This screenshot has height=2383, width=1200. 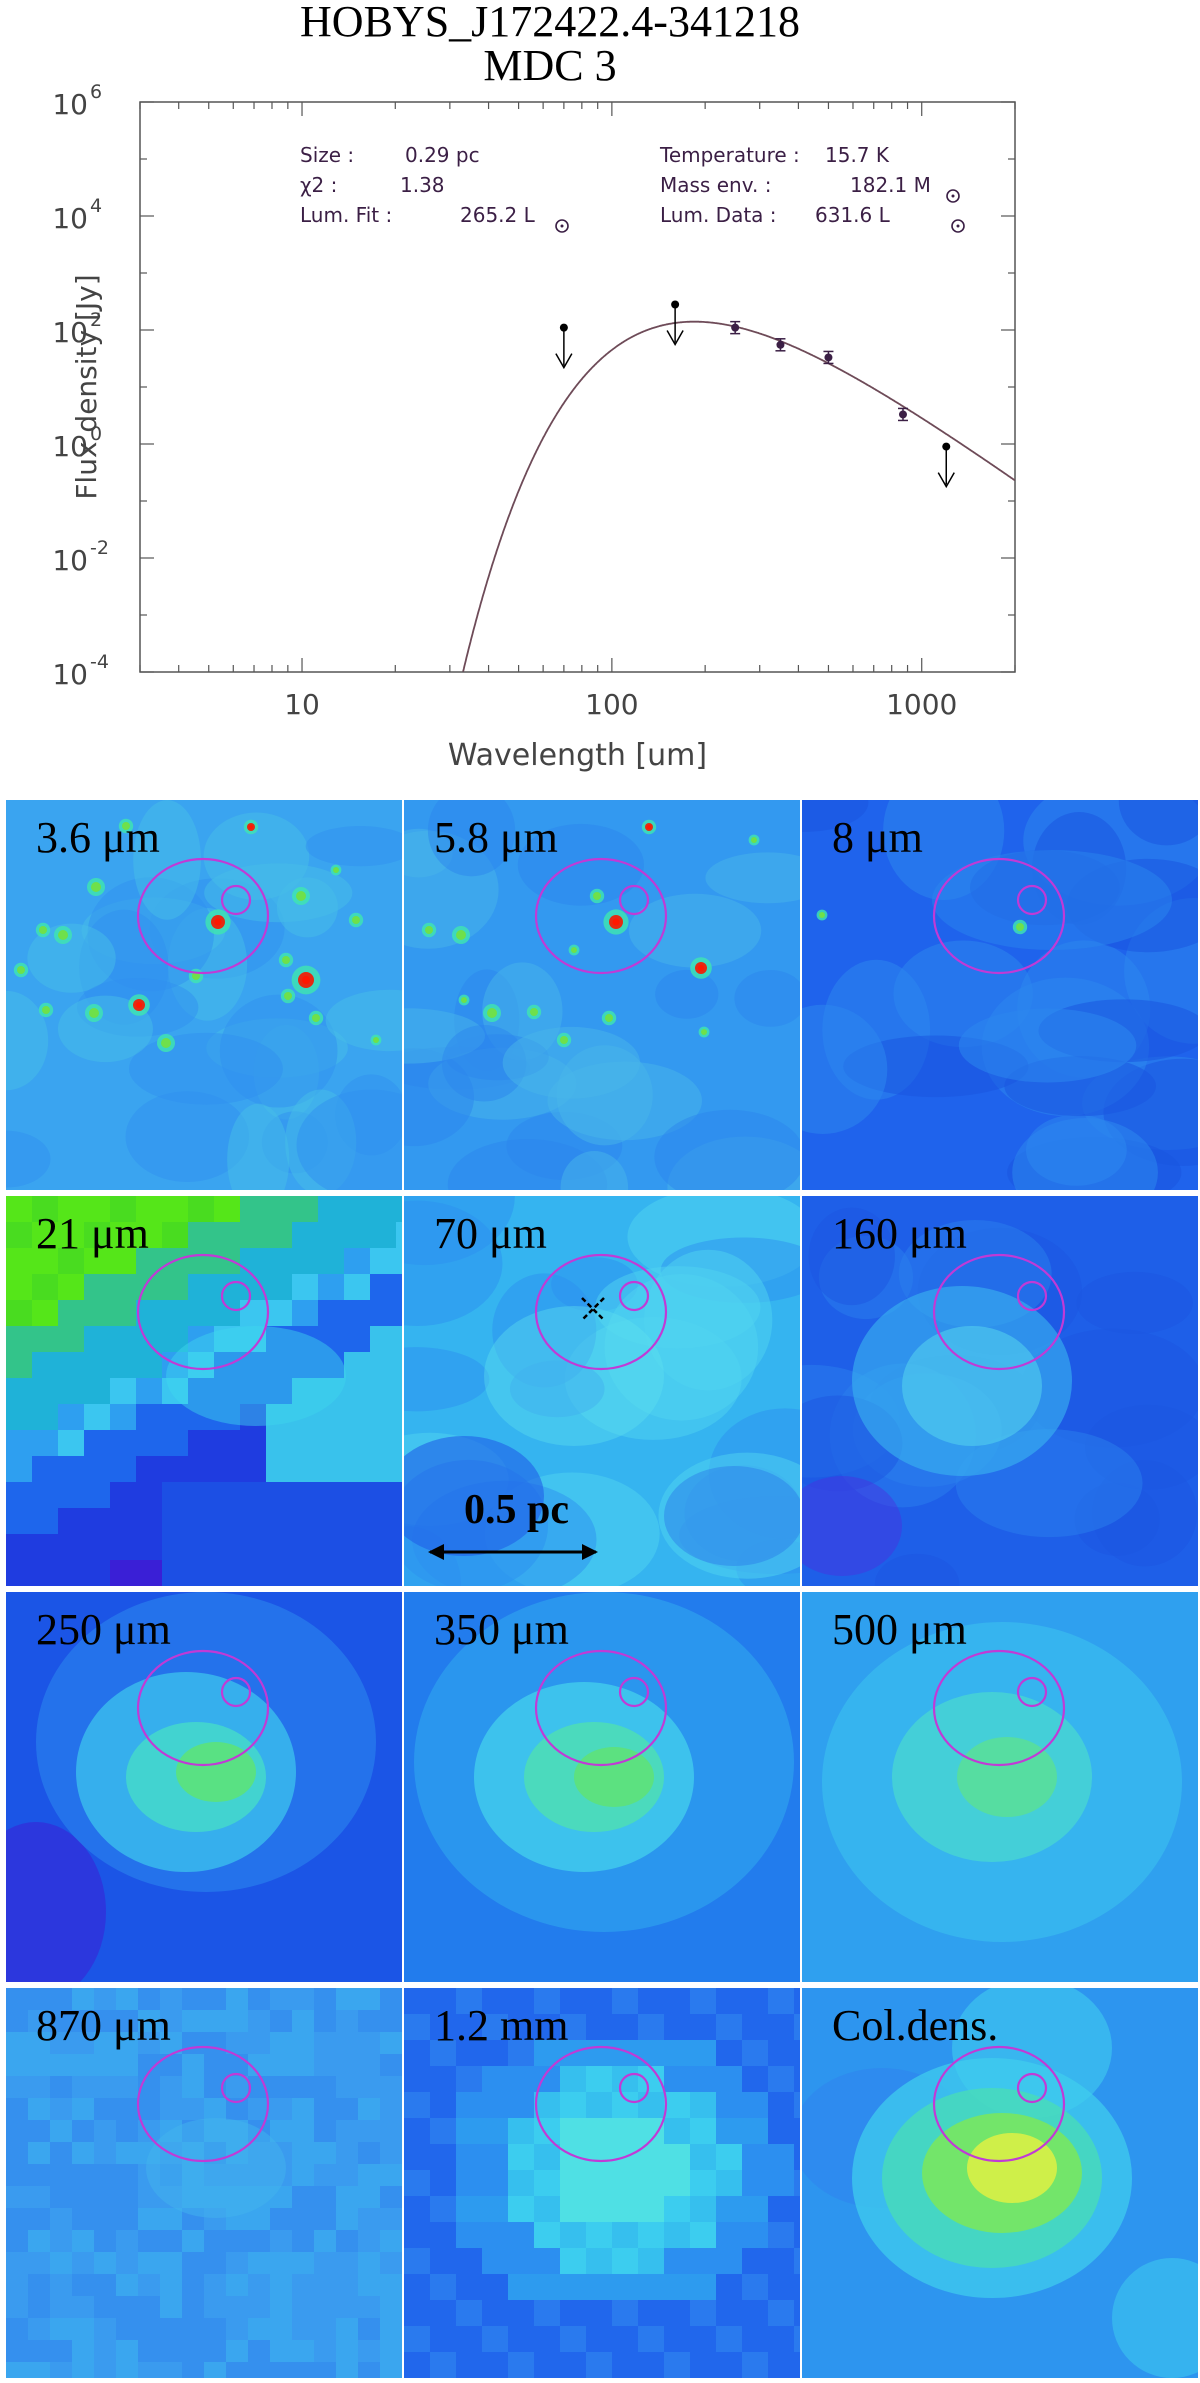 I want to click on envelope-ellipse, so click(x=999, y=1708).